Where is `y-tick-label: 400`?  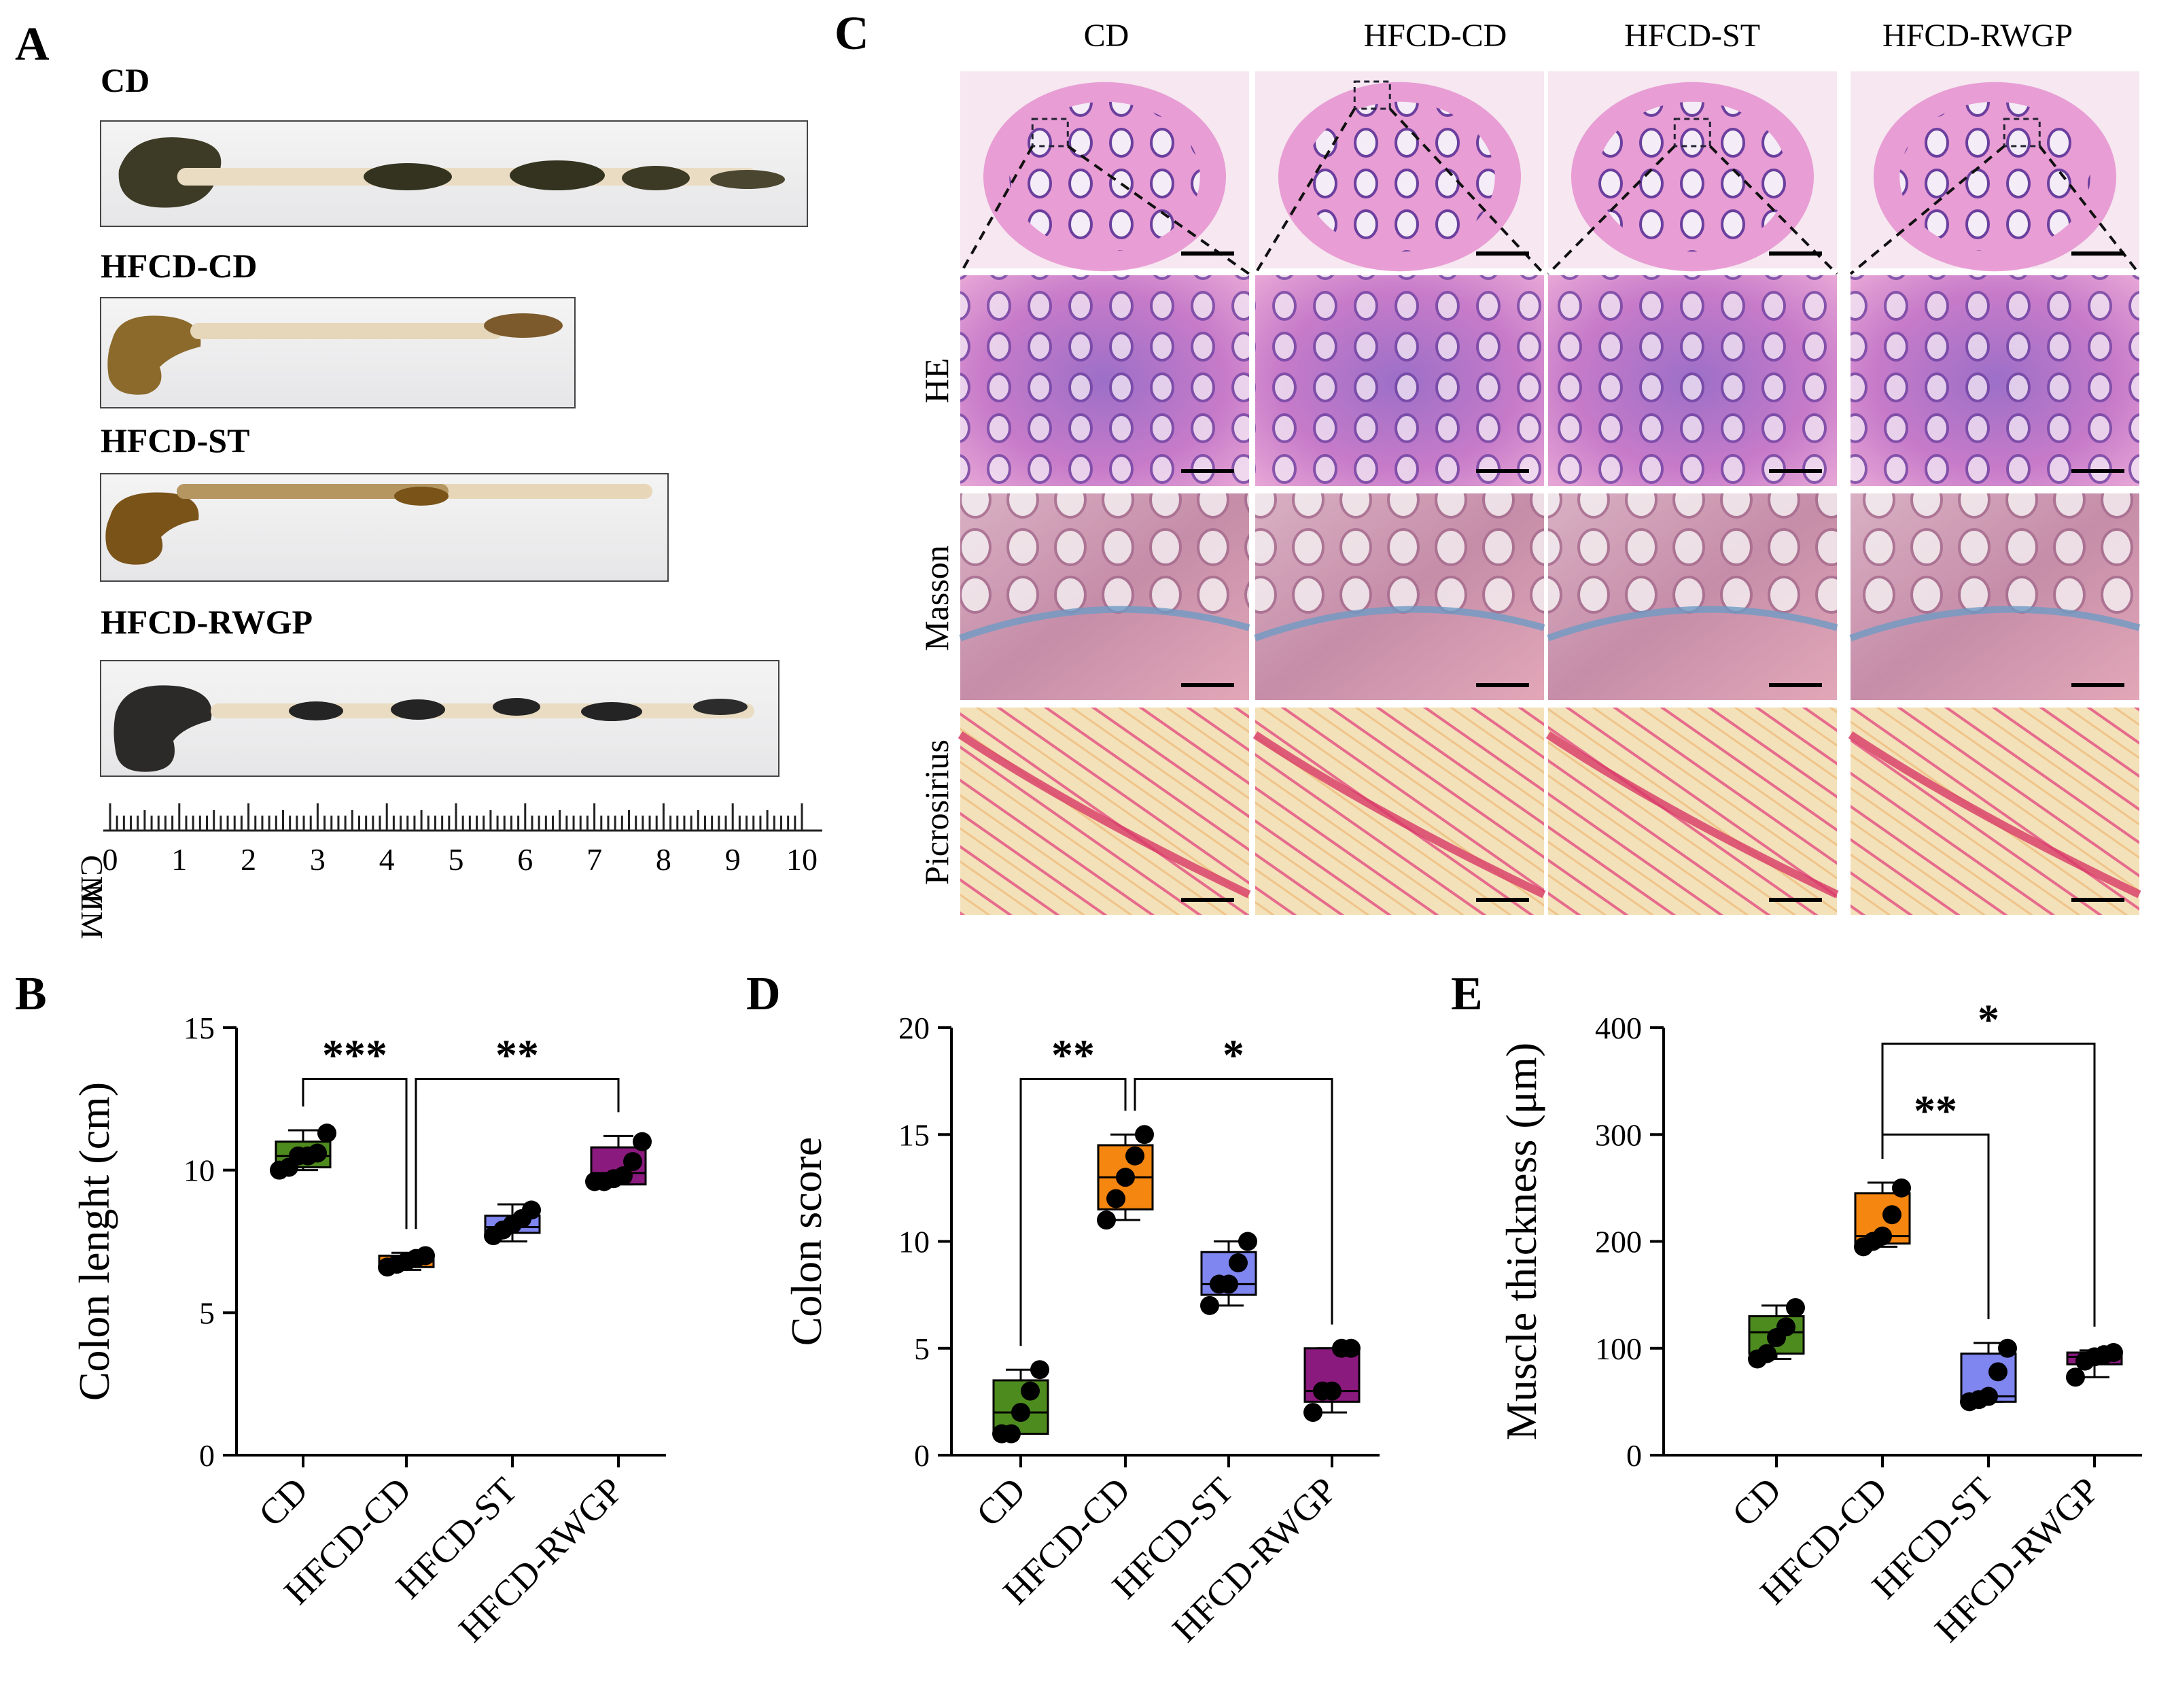
y-tick-label: 400 is located at coordinates (1618, 1028).